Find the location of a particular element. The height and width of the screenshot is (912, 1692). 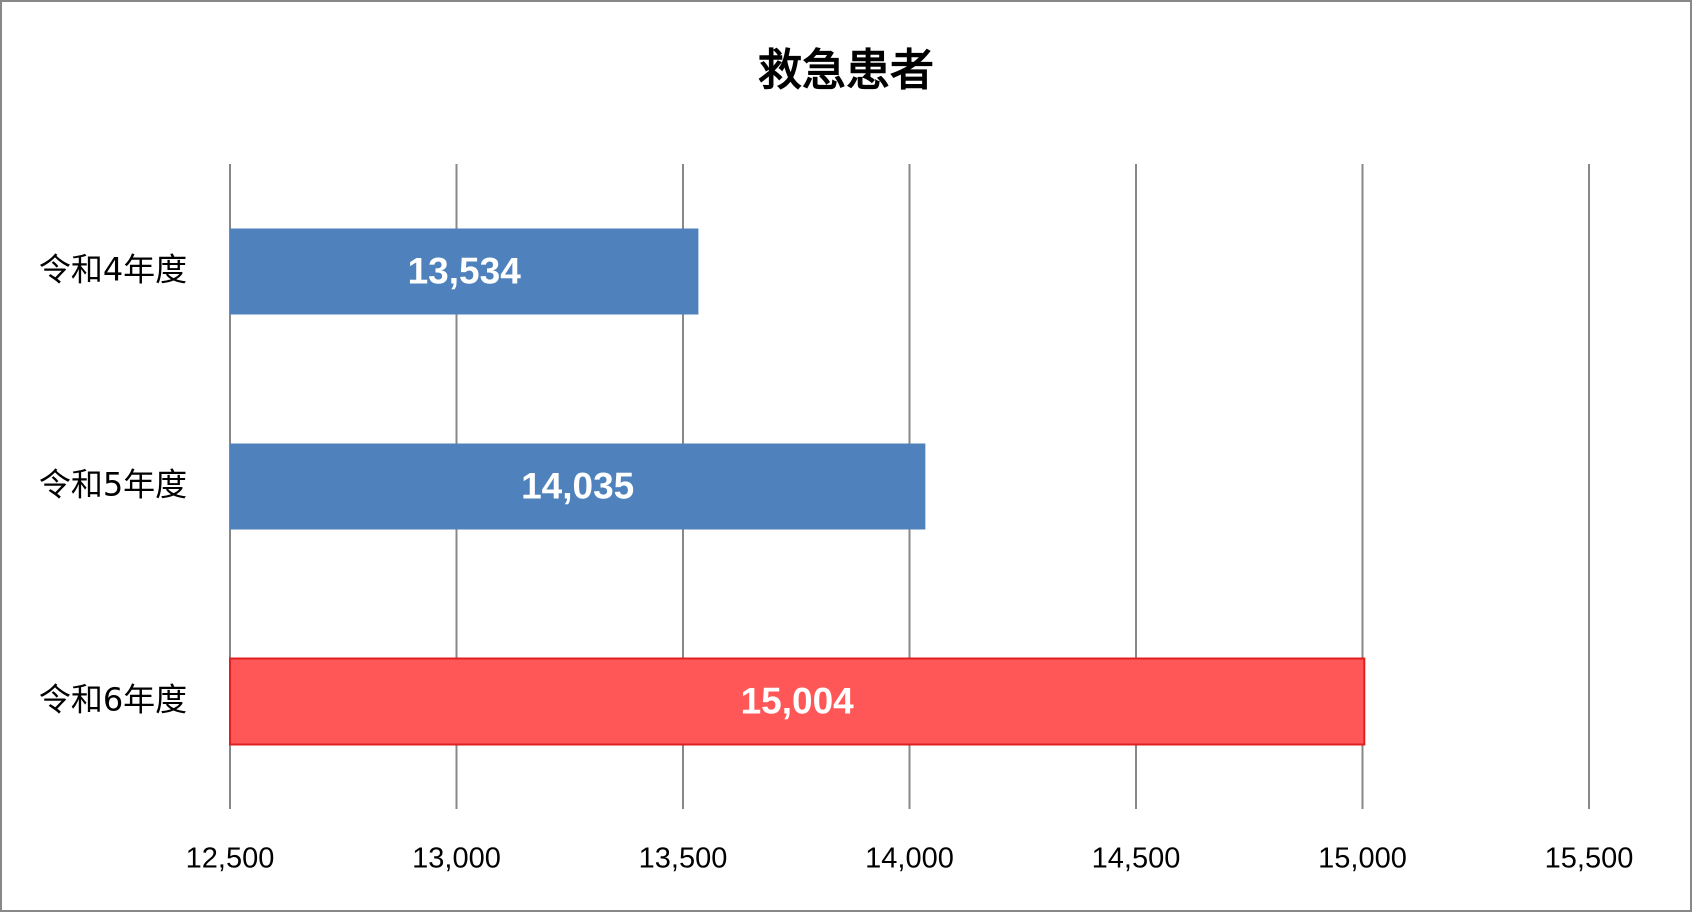

value-label: 14,035 is located at coordinates (577, 485).